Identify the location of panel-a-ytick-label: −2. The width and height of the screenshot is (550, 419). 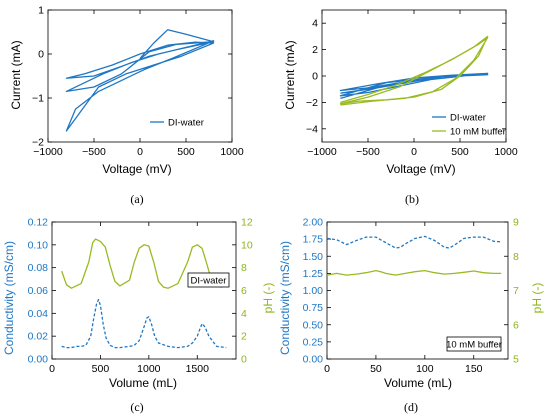
(38, 143).